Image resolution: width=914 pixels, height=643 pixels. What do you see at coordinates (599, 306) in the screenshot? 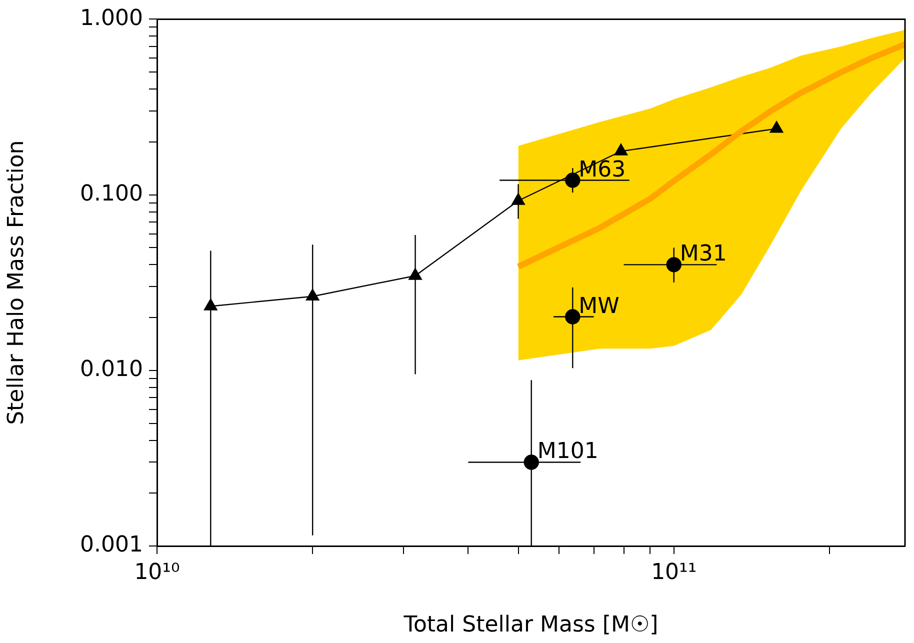
I see `annotation: MW` at bounding box center [599, 306].